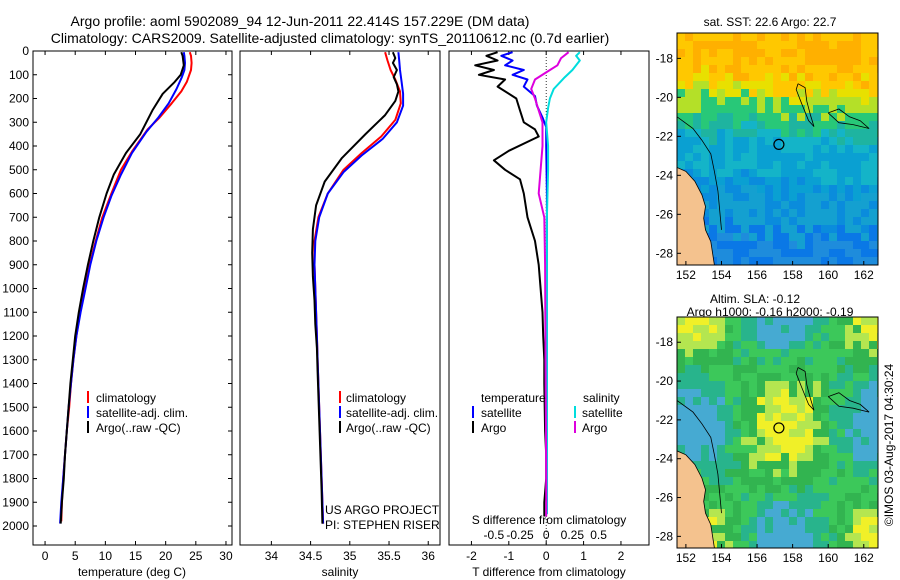  What do you see at coordinates (15, 407) in the screenshot?
I see `y-tick-label: 1500` at bounding box center [15, 407].